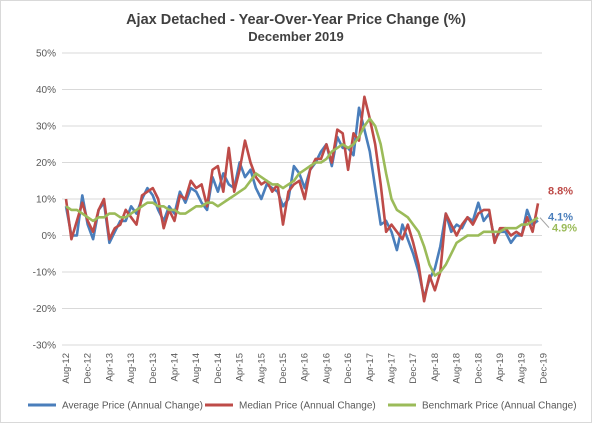  I want to click on x-tick-label: Aug-18, so click(457, 368).